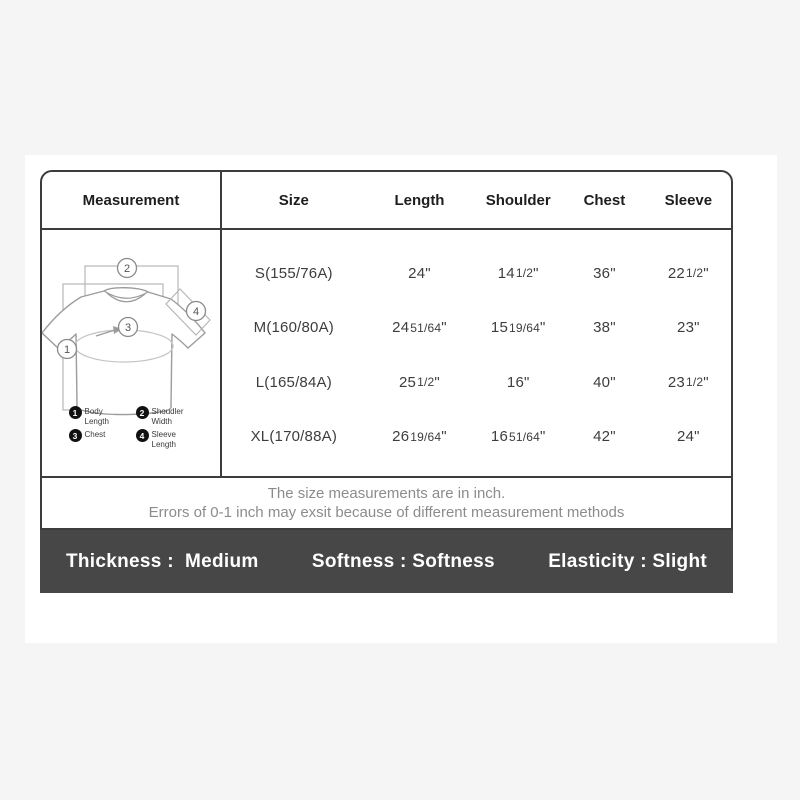 The width and height of the screenshot is (800, 800). I want to click on measurement-header-cell: Measurement, so click(132, 200).